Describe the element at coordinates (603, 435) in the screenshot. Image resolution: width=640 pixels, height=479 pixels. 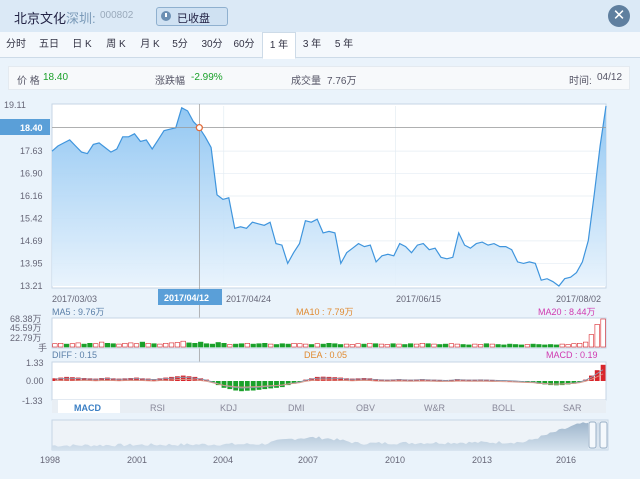
I see `navigator-right-handle` at that location.